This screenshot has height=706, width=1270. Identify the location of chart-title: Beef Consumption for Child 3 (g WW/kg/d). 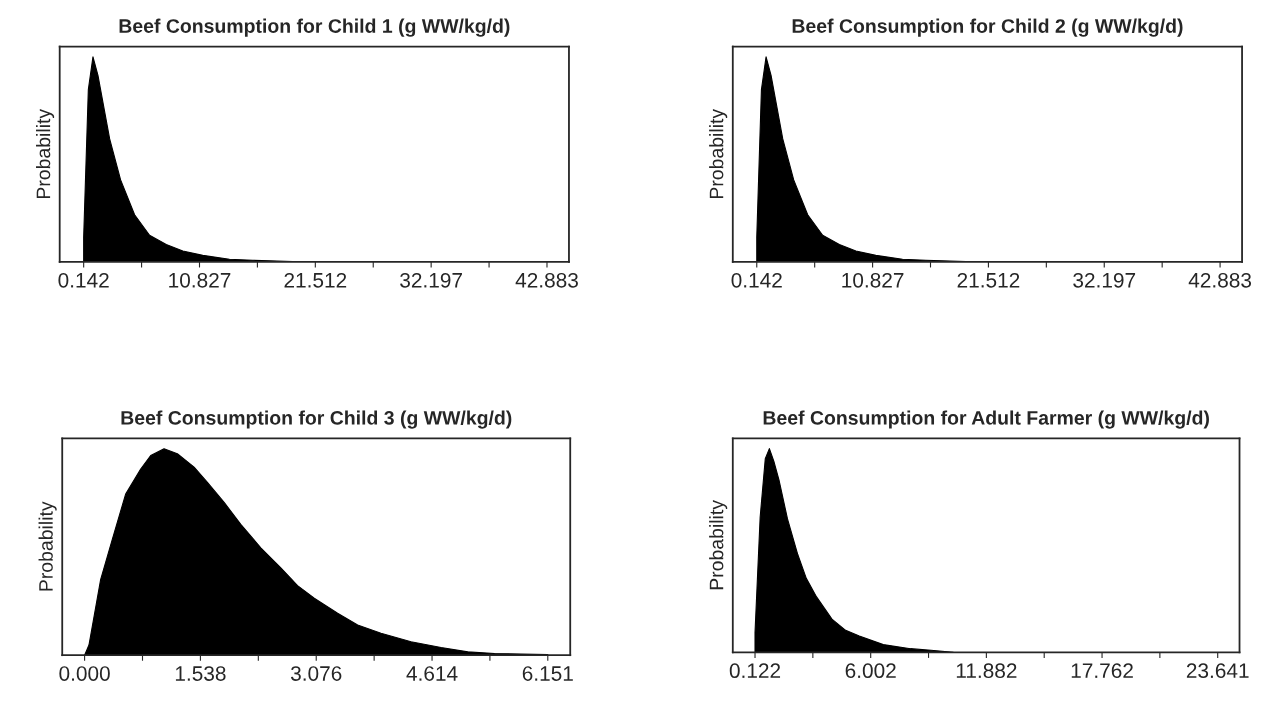
(316, 419).